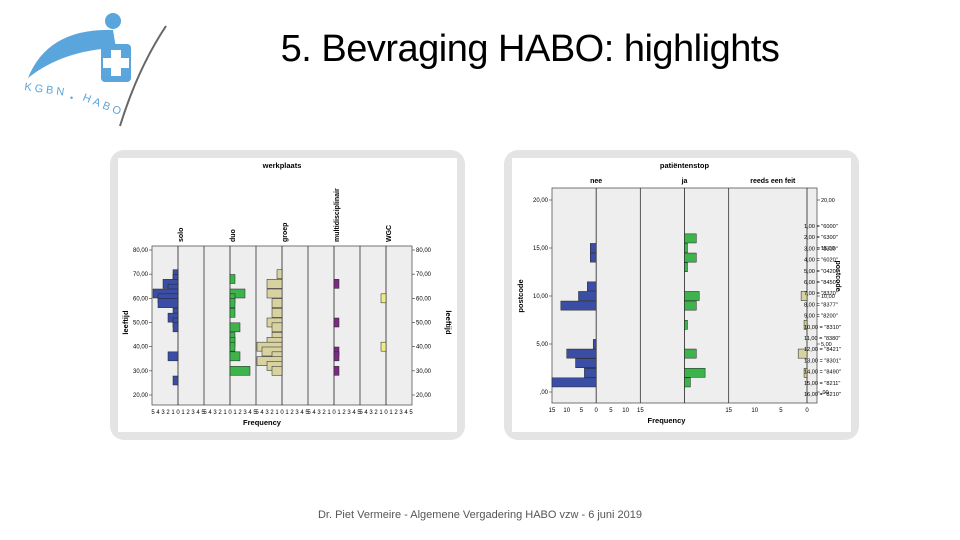 Image resolution: width=960 pixels, height=540 pixels. I want to click on panel-label: WGC, so click(389, 233).